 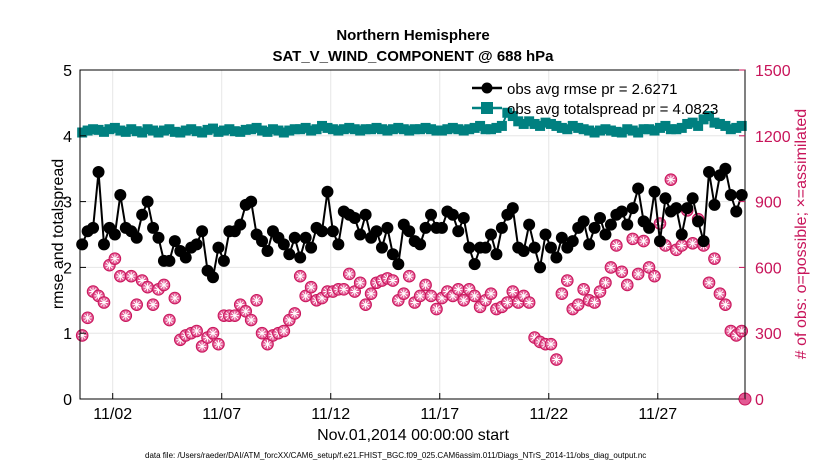 What do you see at coordinates (385, 408) in the screenshot?
I see `x-axis: 11/02 11/07 11/12 11/17 11/22 11/27` at bounding box center [385, 408].